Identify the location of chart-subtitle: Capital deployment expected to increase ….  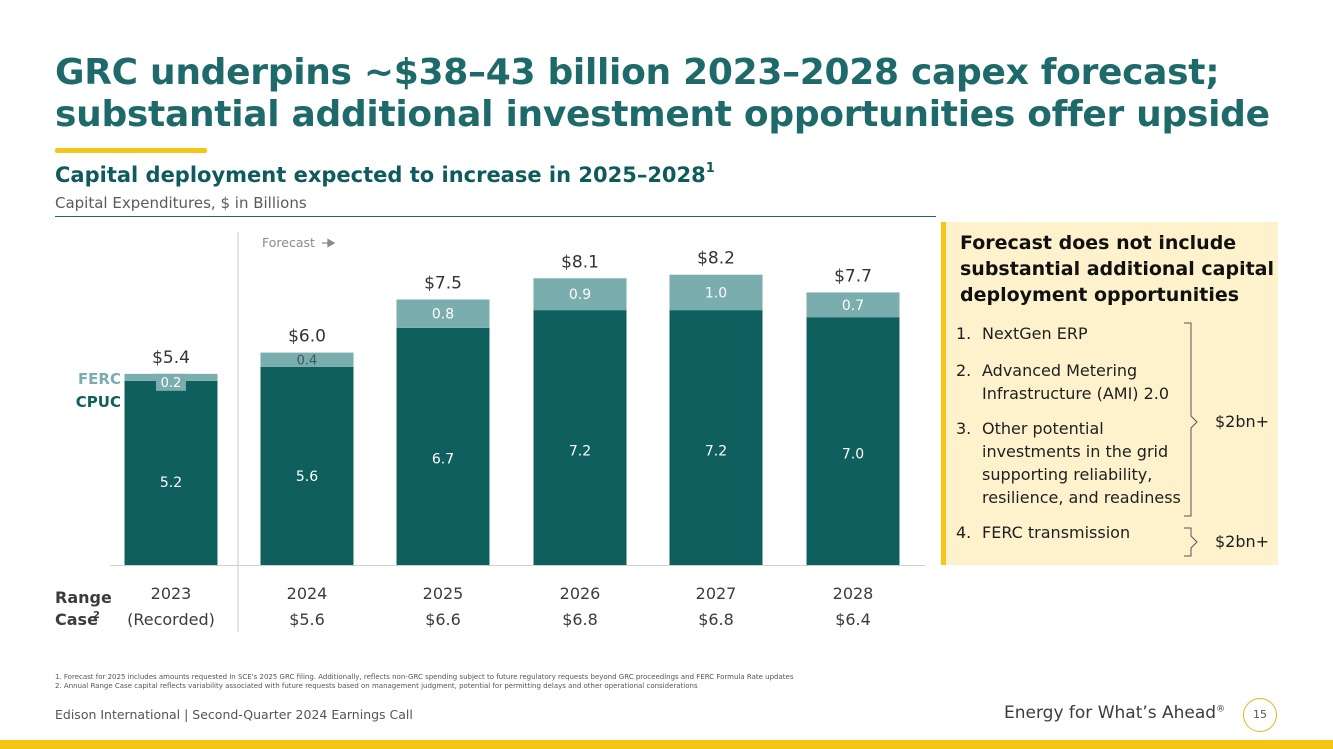
(385, 174).